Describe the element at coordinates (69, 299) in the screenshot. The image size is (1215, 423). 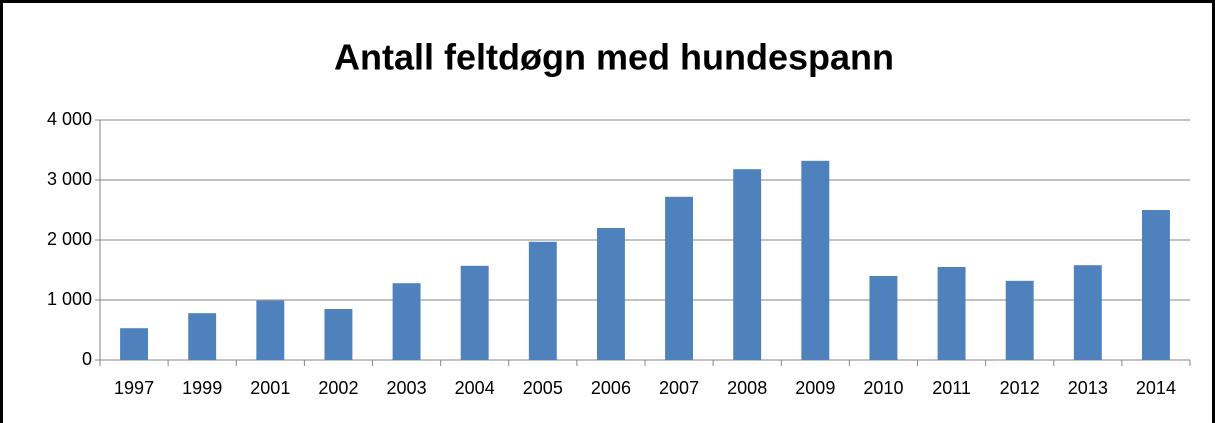
I see `y-tick-label: 1 000` at that location.